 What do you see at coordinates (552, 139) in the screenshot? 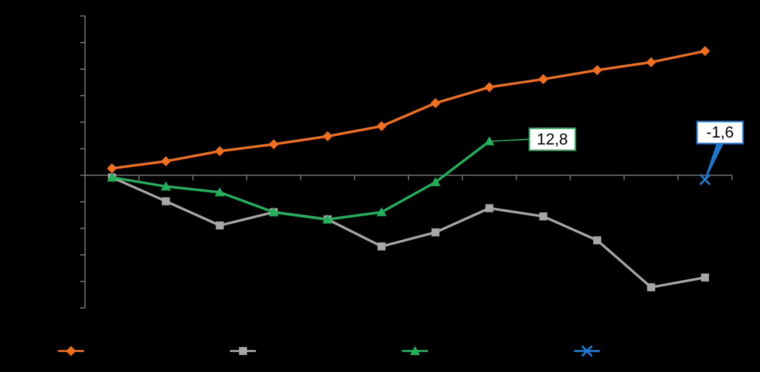
I see `data-label: 12,8` at bounding box center [552, 139].